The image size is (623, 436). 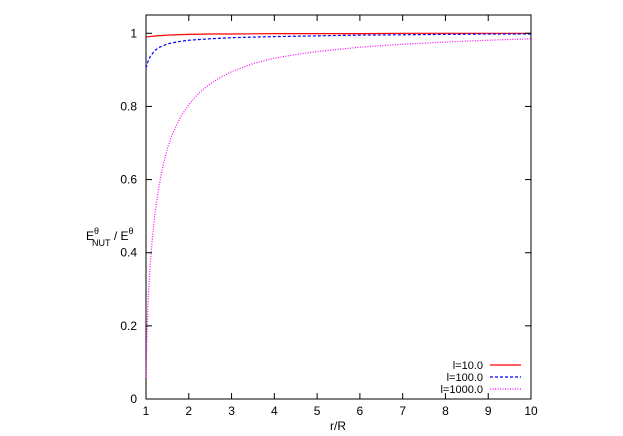 I want to click on y-tick-label: 0.8, so click(x=128, y=106).